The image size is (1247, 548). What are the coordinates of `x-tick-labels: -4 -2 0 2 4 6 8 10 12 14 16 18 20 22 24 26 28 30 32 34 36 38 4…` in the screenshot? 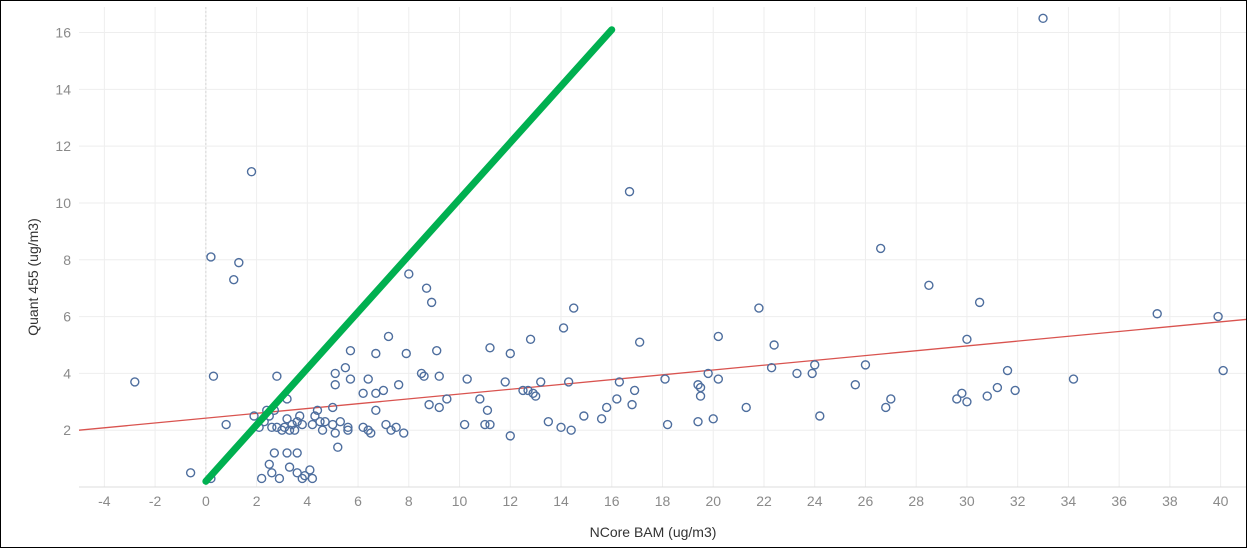 It's located at (663, 501).